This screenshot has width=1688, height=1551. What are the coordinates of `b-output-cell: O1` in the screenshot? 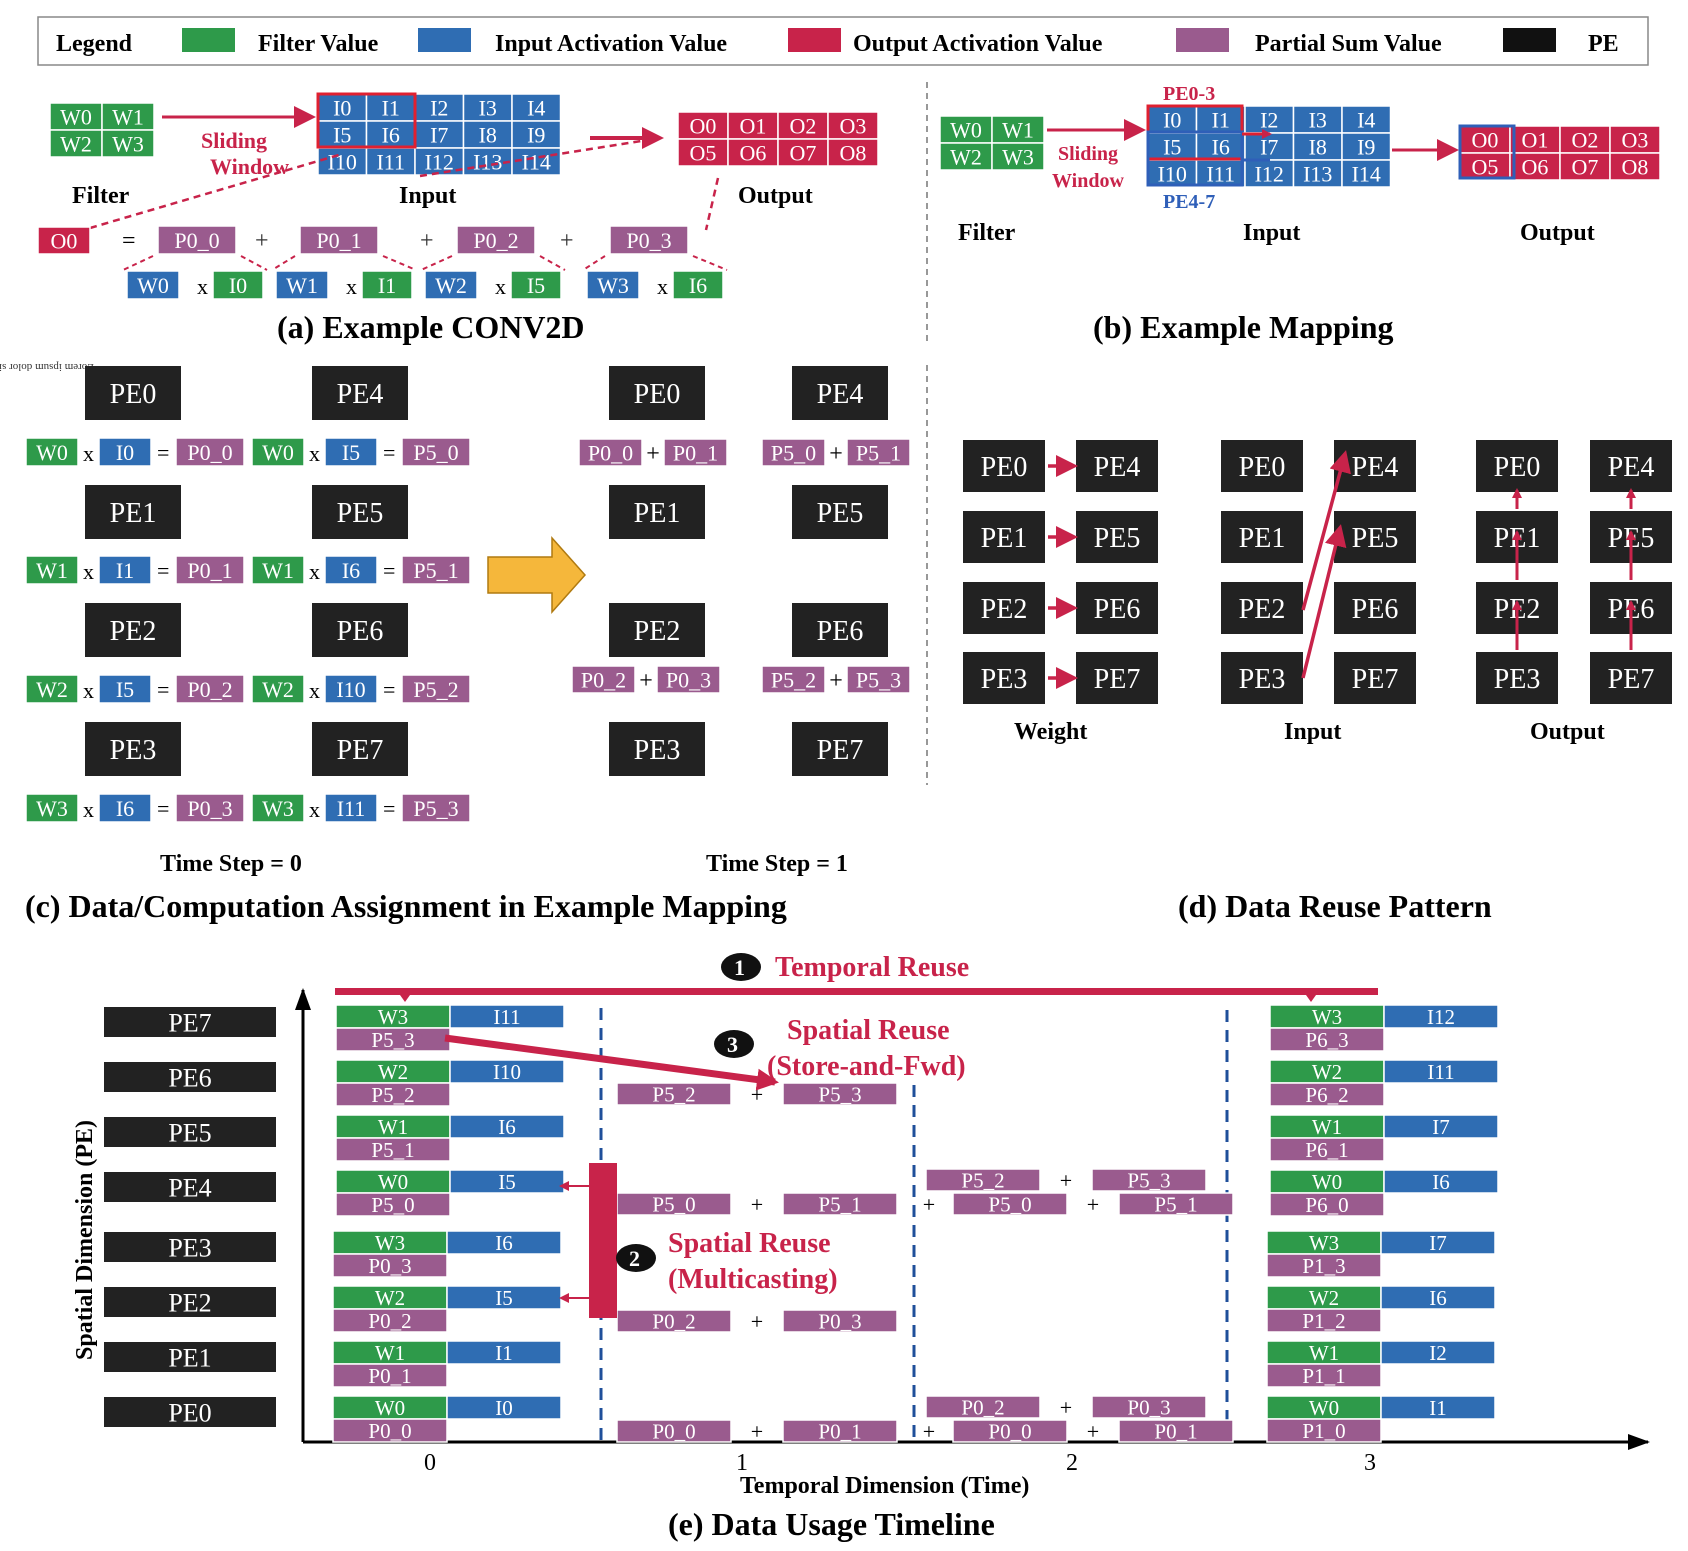 It's located at (1535, 139).